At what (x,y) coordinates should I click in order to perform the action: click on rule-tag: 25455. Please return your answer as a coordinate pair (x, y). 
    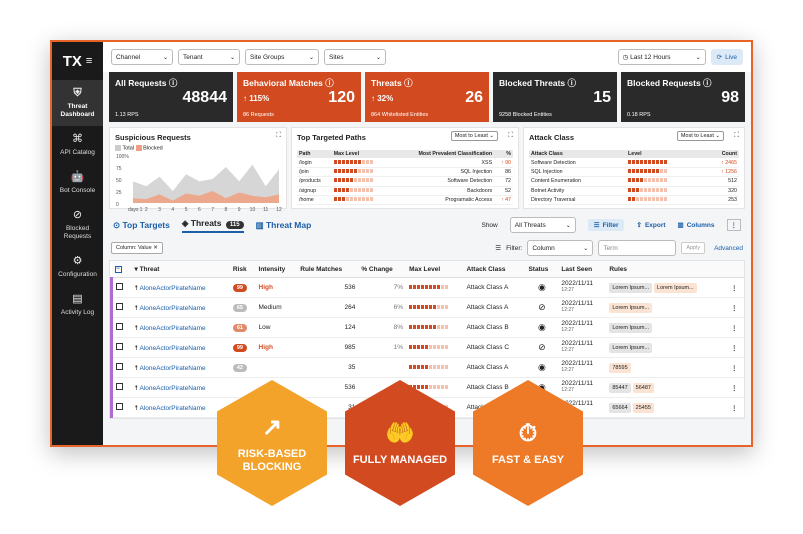
    Looking at the image, I should click on (643, 407).